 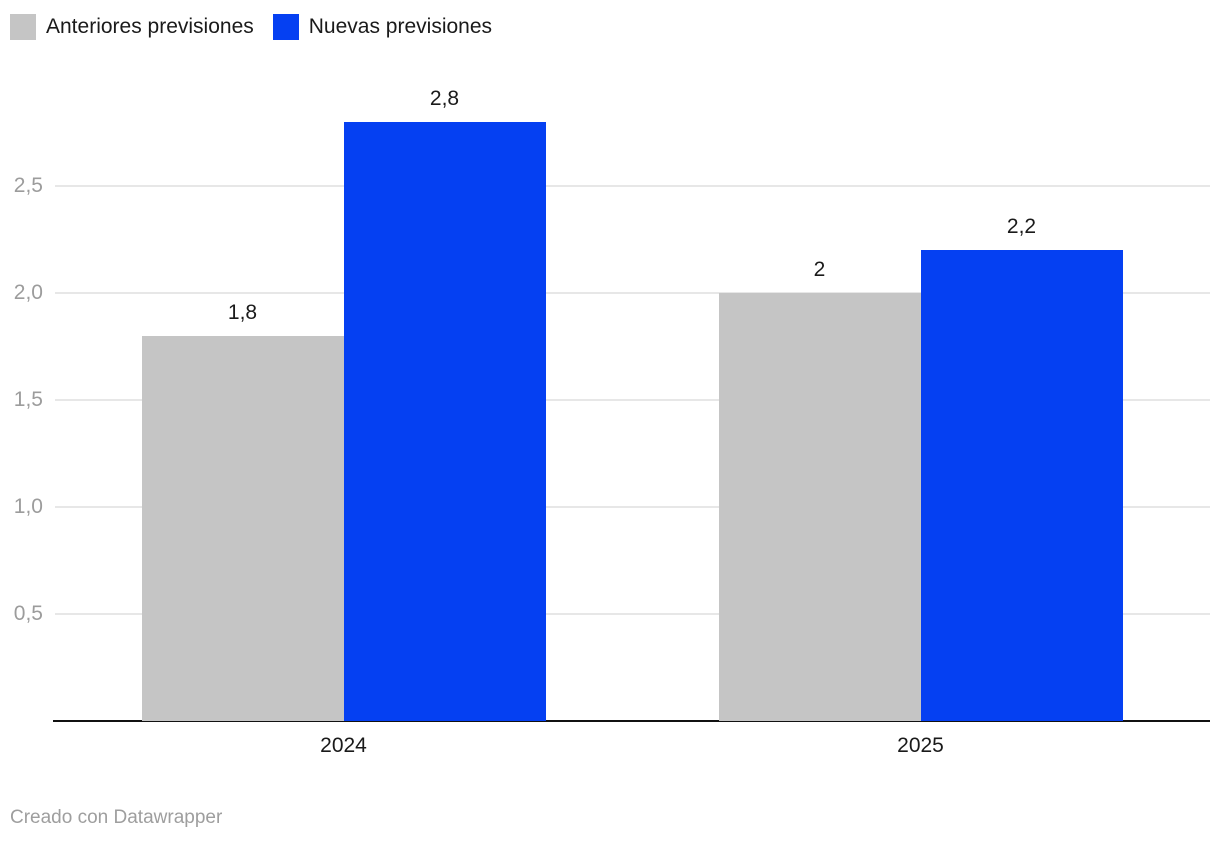 What do you see at coordinates (343, 745) in the screenshot?
I see `x-axis-label: 2024` at bounding box center [343, 745].